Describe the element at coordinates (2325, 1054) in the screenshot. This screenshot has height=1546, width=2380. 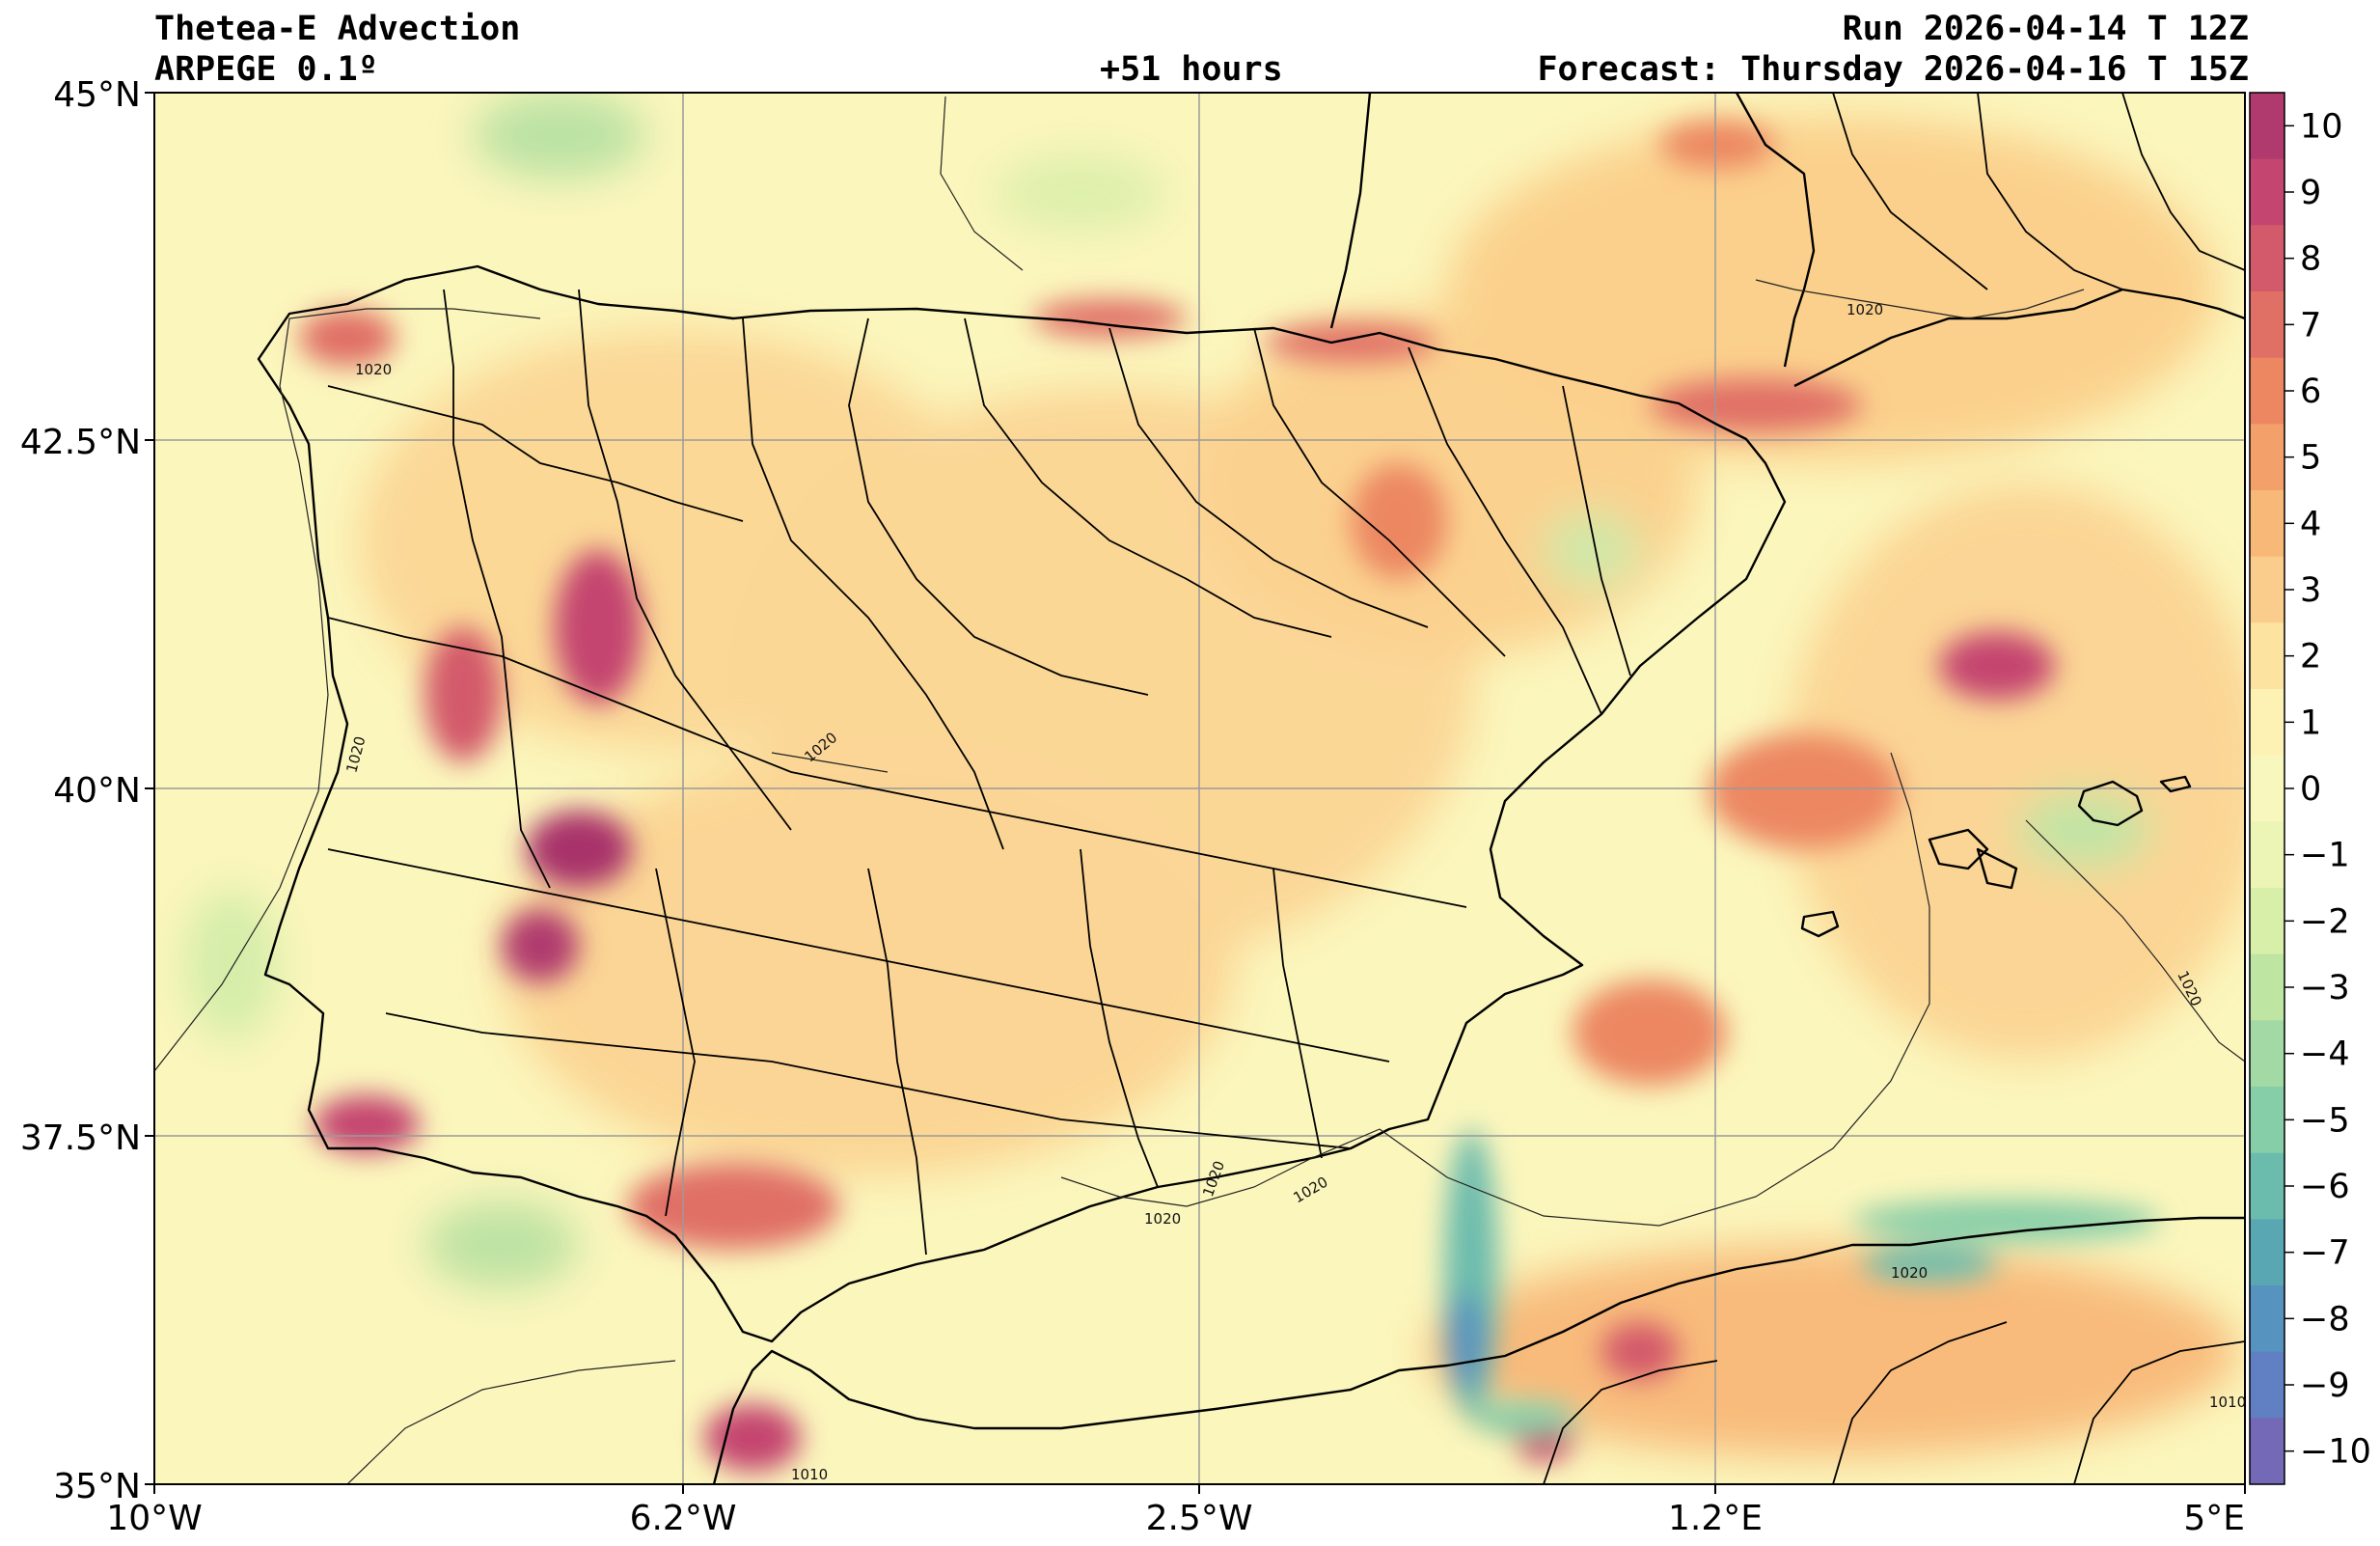
I see `colorbar-tick-label: −4` at that location.